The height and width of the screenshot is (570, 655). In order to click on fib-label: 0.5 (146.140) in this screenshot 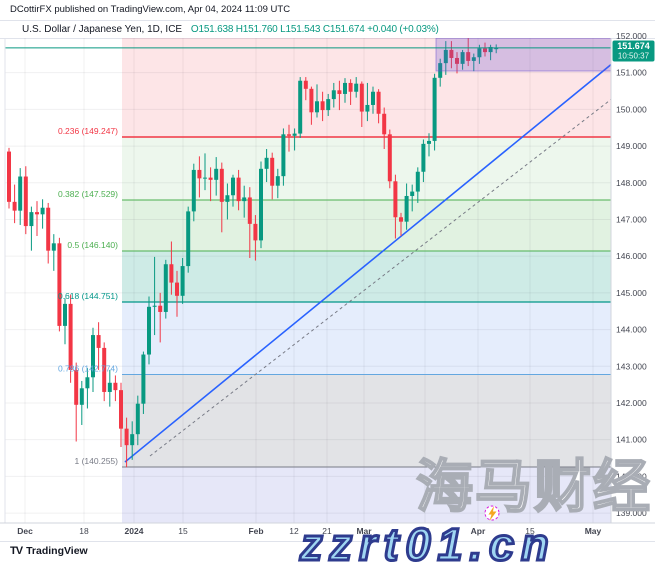, I will do `click(92, 245)`.